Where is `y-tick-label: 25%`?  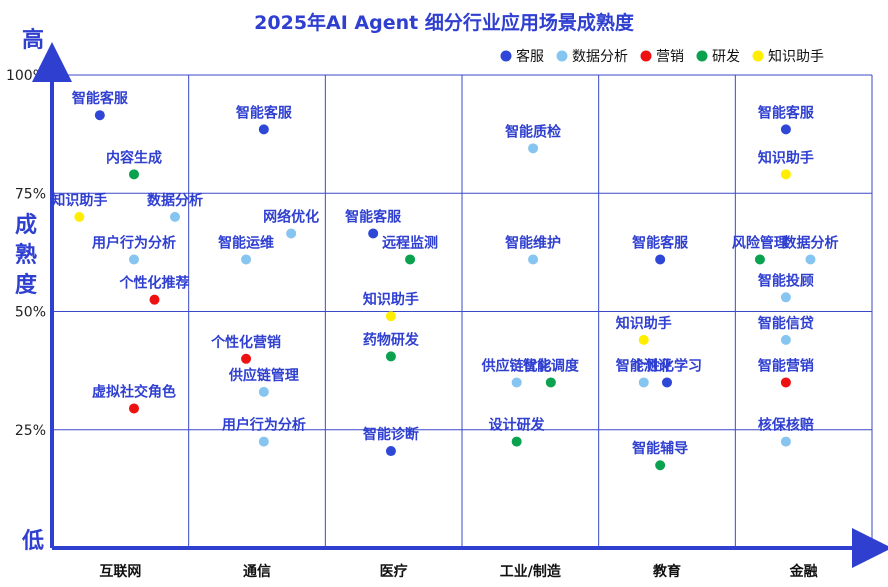
y-tick-label: 25% is located at coordinates (30, 431).